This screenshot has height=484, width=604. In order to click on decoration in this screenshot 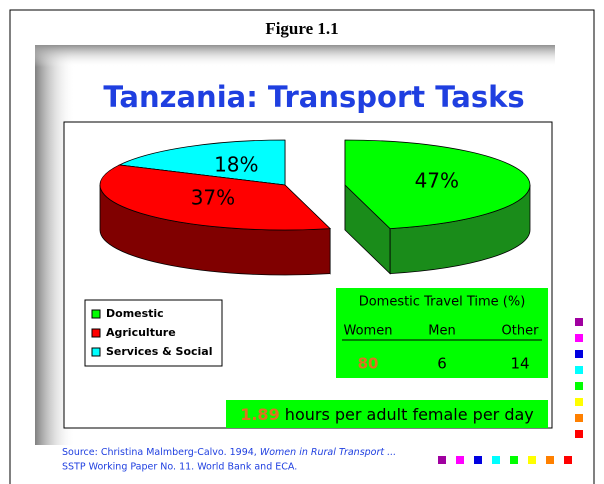, I will do `click(510, 391)`.